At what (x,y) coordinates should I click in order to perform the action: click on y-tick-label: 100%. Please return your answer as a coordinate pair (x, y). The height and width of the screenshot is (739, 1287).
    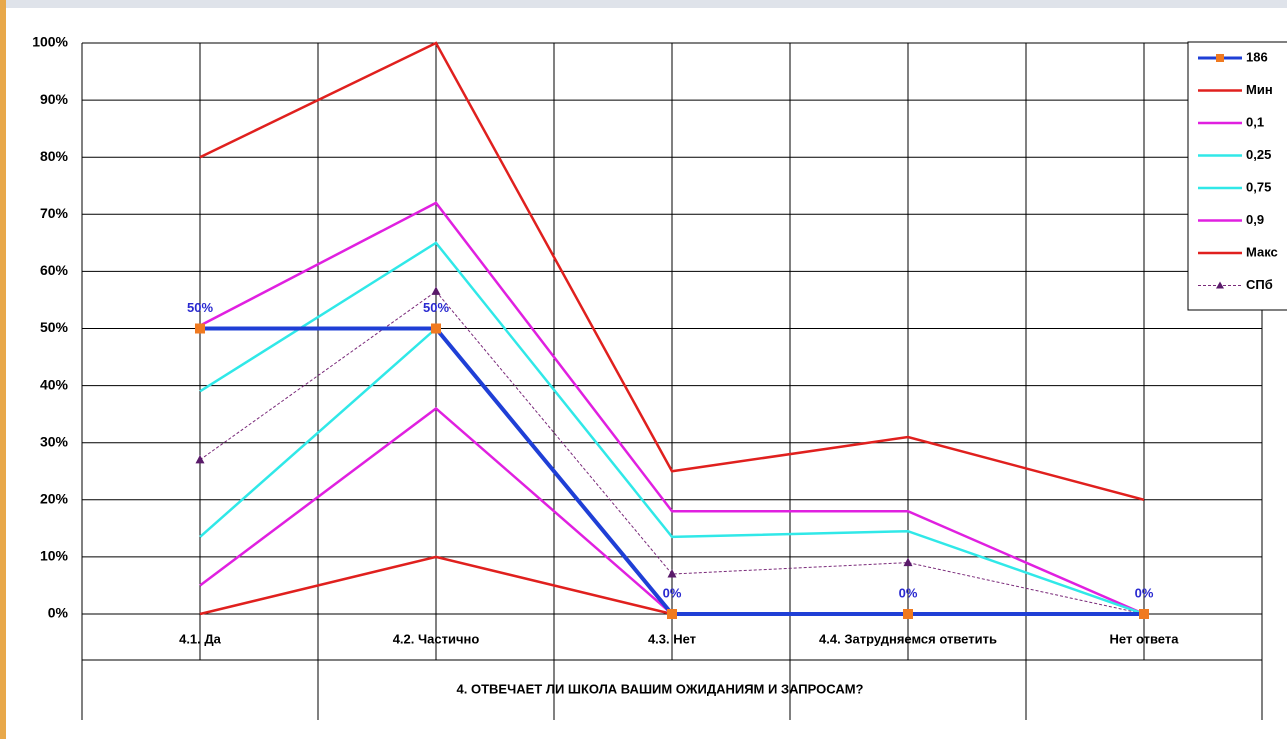
    Looking at the image, I should click on (50, 42).